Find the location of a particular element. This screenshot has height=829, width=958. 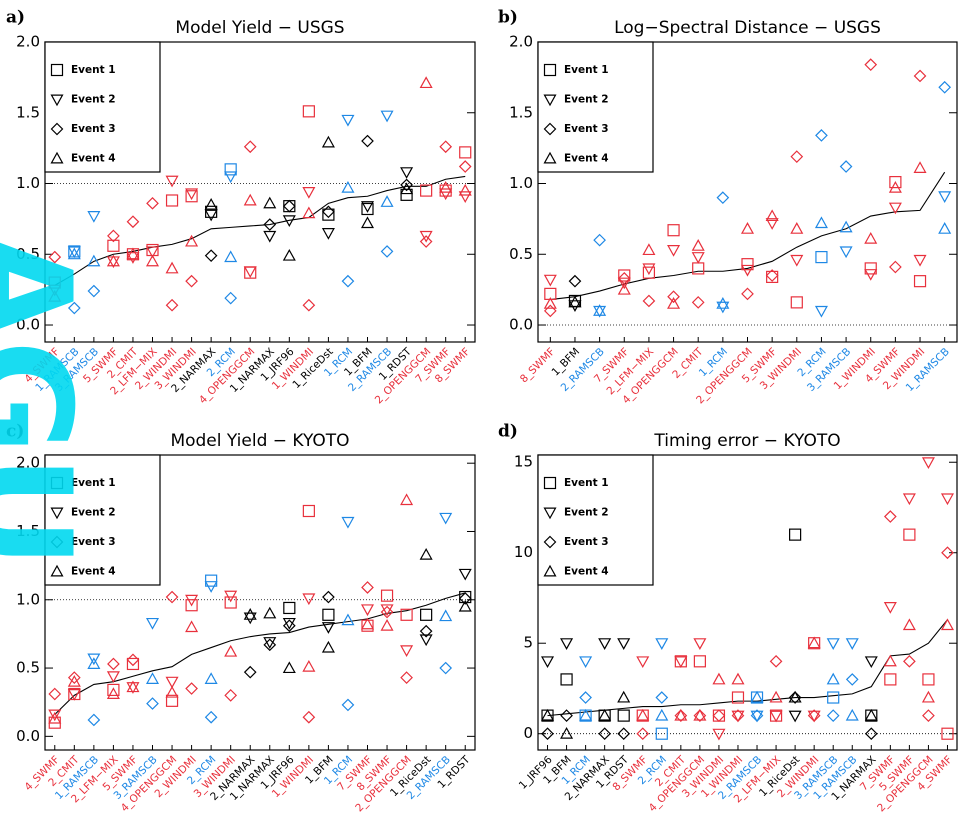

trend-line is located at coordinates (260, 653).